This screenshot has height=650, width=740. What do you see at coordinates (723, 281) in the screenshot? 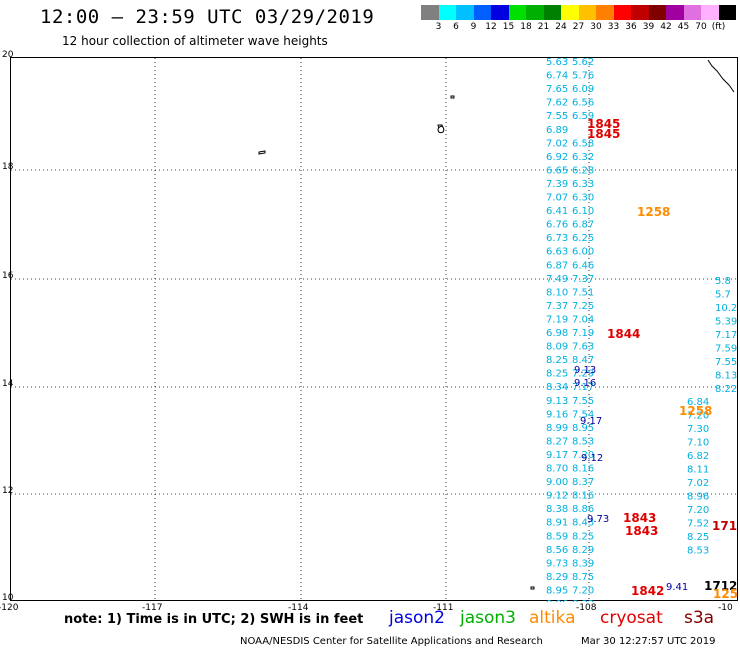
I see `wave-height-value: 5.8` at bounding box center [723, 281].